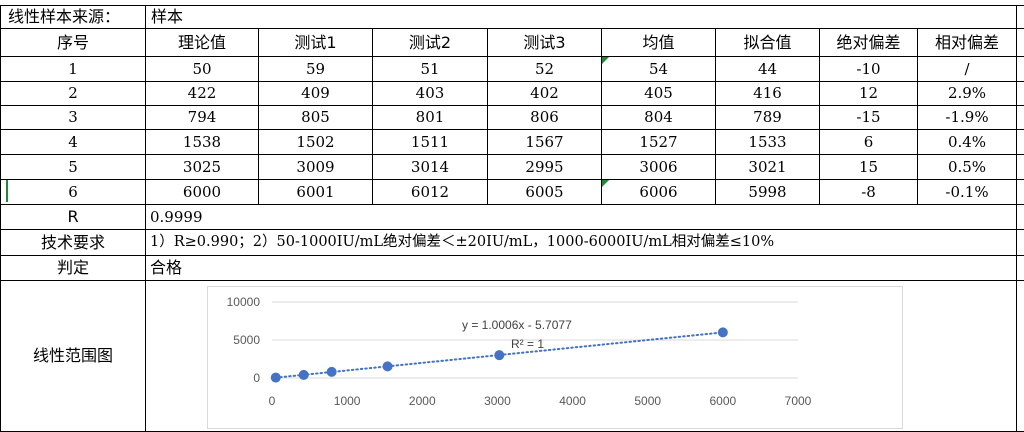  I want to click on table-cell: 2, so click(73, 93).